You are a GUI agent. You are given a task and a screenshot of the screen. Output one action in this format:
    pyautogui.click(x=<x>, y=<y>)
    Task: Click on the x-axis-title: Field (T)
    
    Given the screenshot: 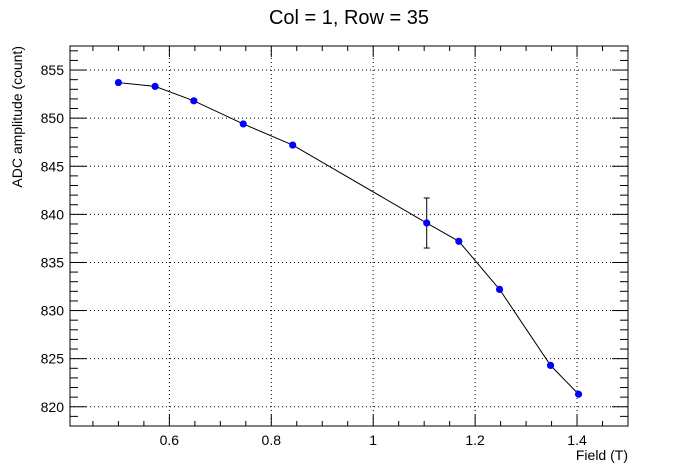 What is the action you would take?
    pyautogui.click(x=602, y=455)
    